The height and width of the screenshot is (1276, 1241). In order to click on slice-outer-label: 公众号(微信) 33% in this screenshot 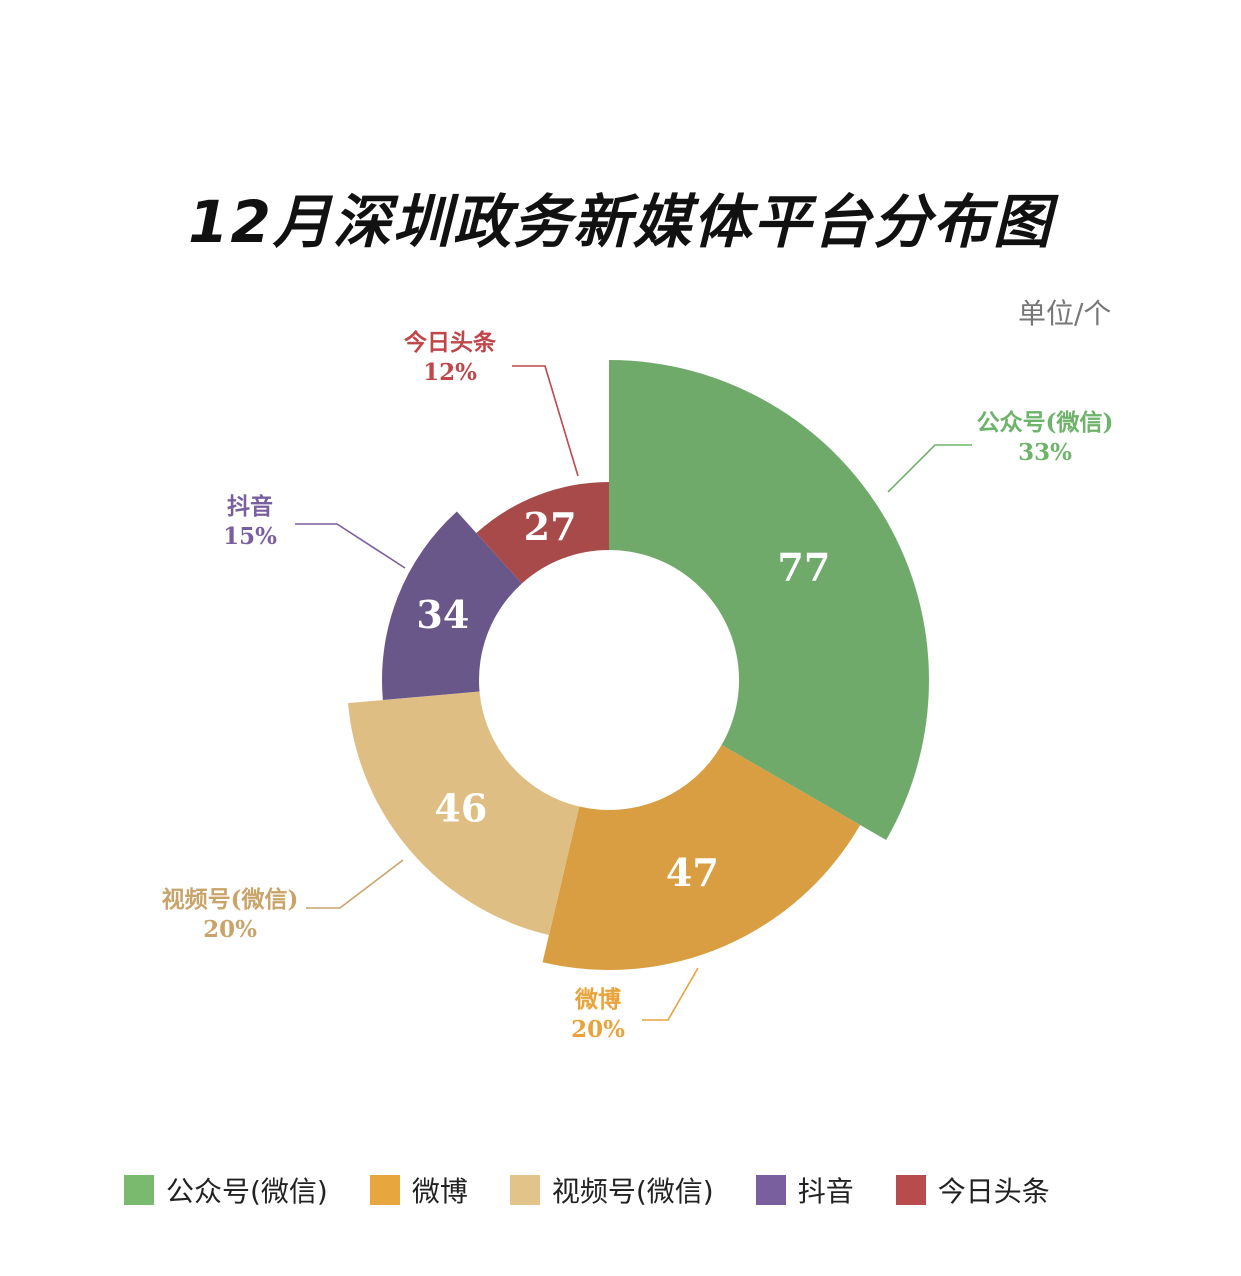, I will do `click(1045, 438)`.